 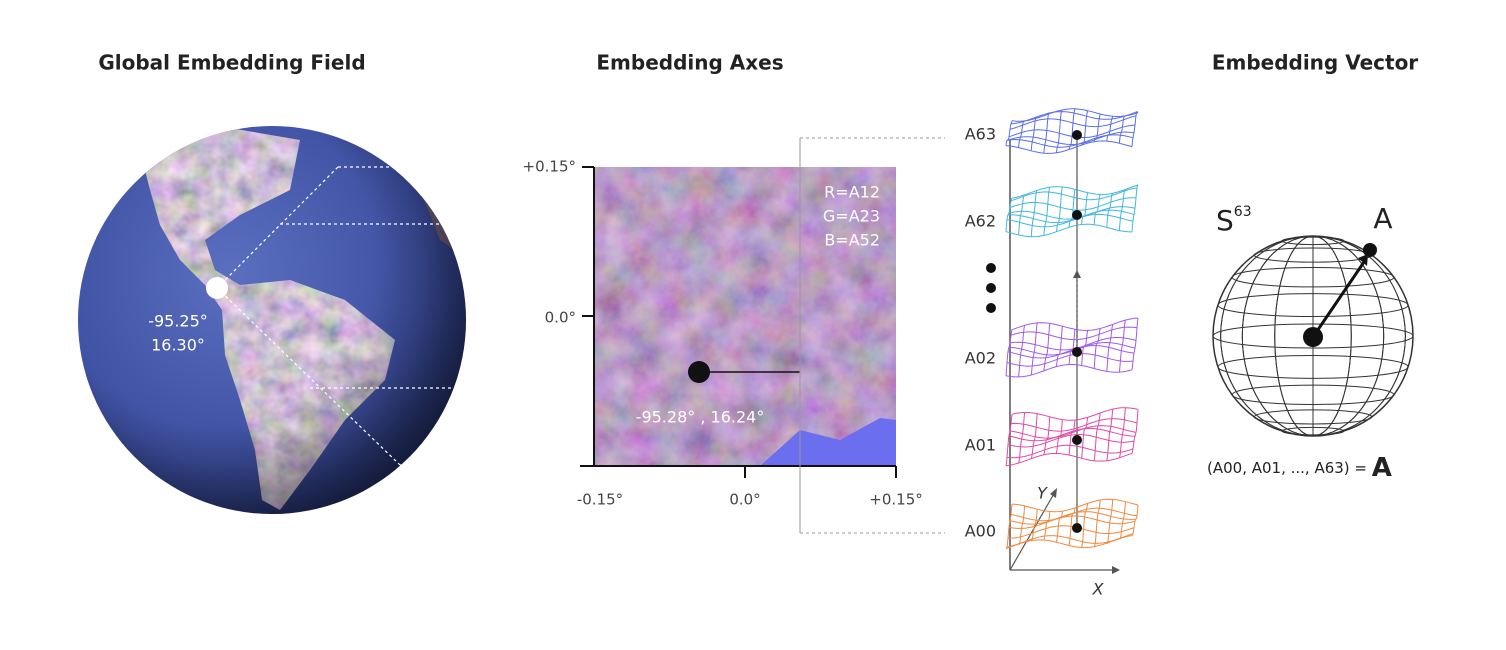 I want to click on sphere-center, so click(x=1313, y=337).